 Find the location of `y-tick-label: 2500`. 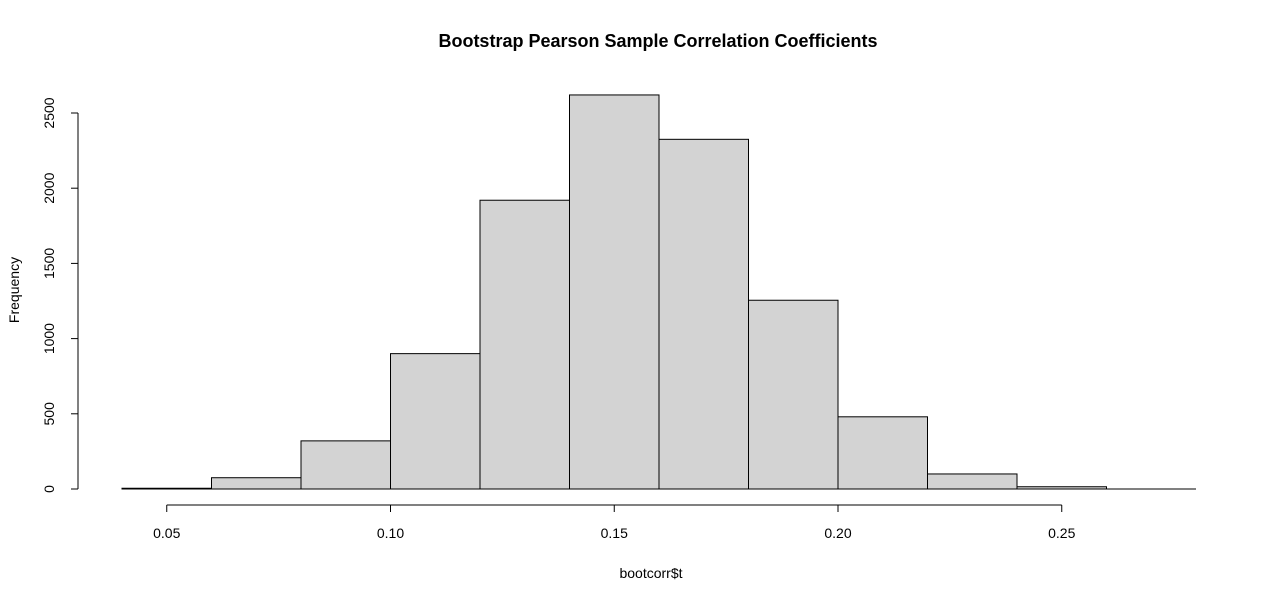

y-tick-label: 2500 is located at coordinates (49, 112).